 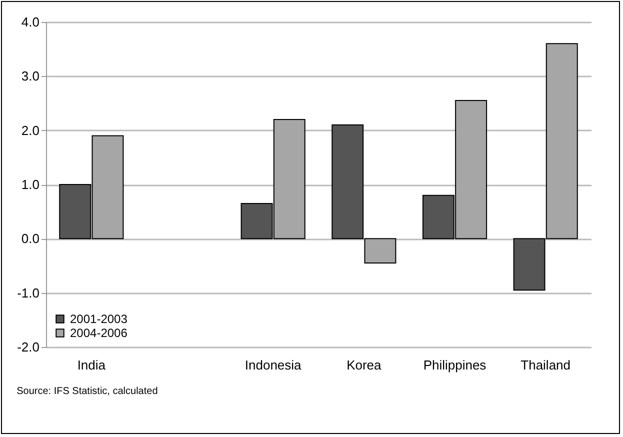 What do you see at coordinates (545, 365) in the screenshot?
I see `x-tick-label: Thailand` at bounding box center [545, 365].